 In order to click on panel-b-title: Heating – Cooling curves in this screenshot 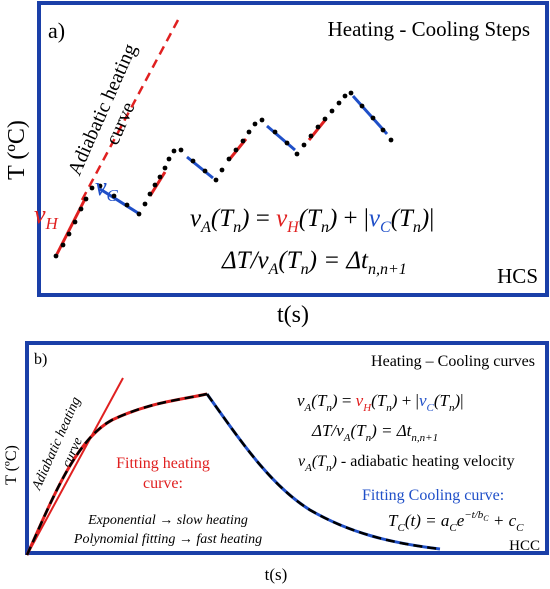, I will do `click(453, 361)`.